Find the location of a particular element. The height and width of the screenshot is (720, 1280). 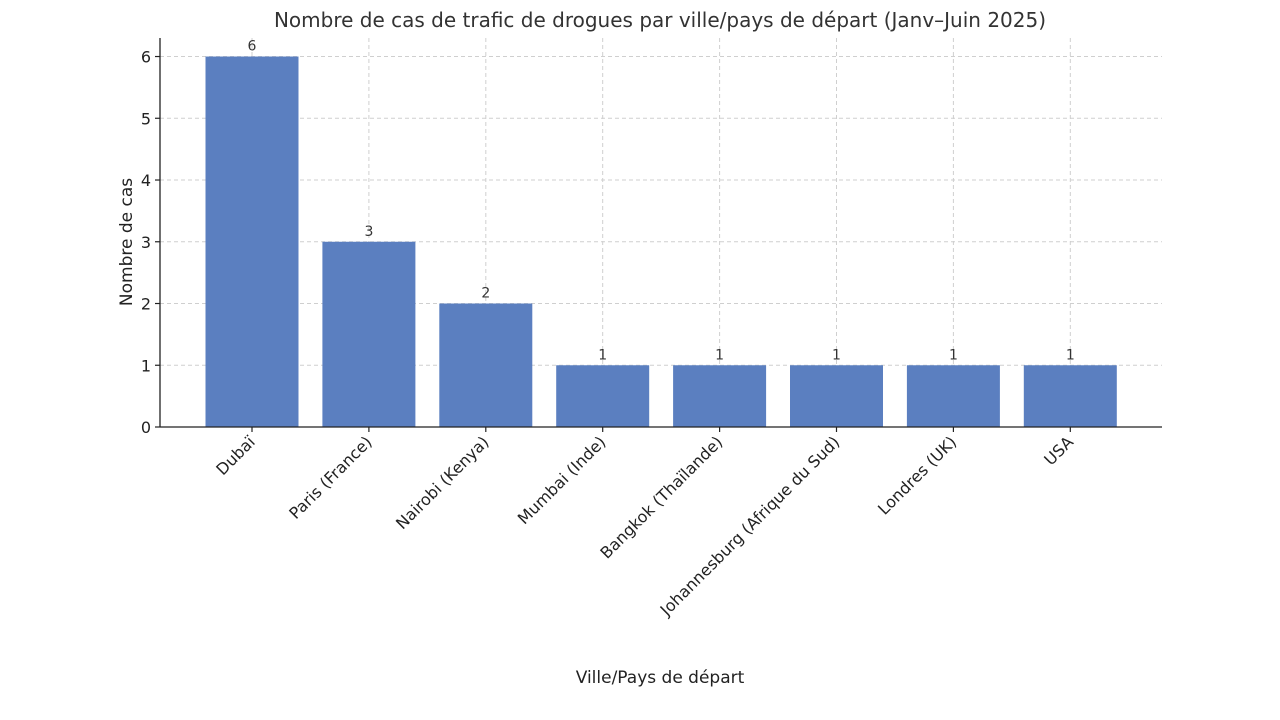

x-tick-label: Nairobi (Kenya) is located at coordinates (442, 482).